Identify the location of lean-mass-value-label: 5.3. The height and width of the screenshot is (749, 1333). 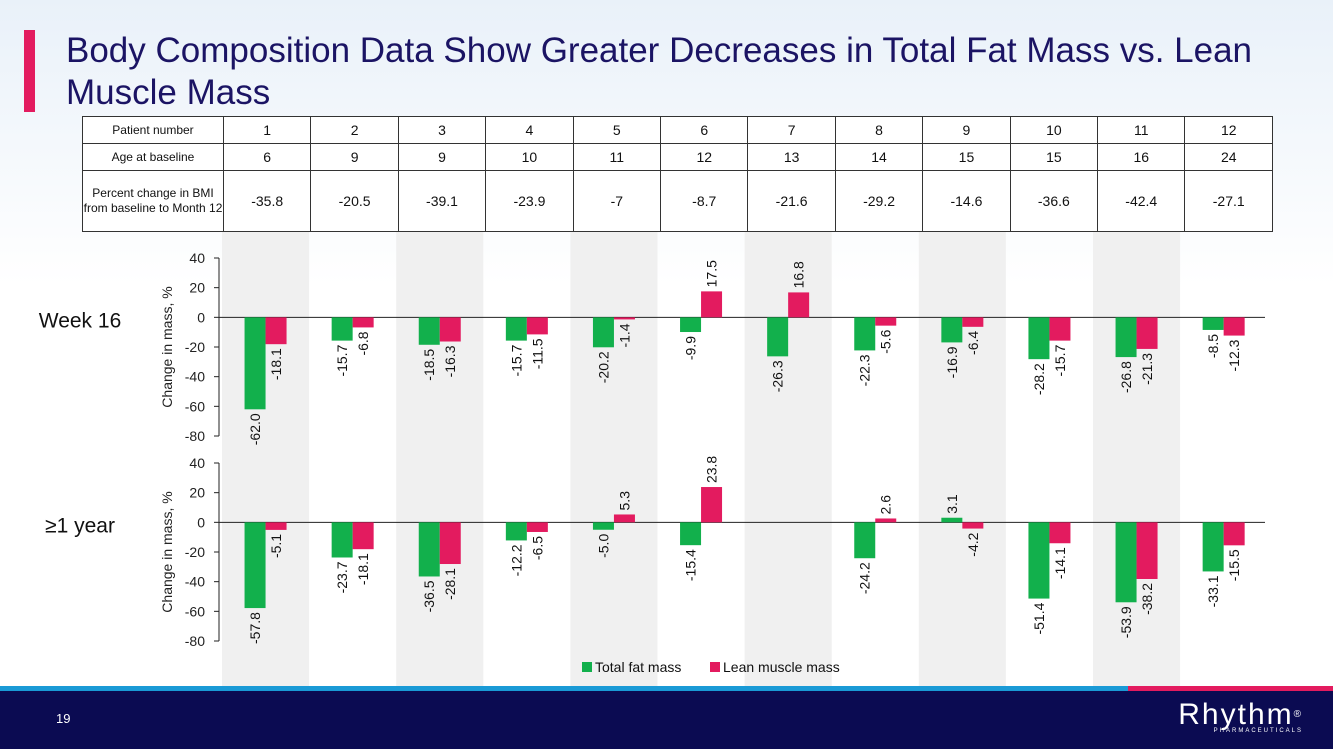
(624, 501).